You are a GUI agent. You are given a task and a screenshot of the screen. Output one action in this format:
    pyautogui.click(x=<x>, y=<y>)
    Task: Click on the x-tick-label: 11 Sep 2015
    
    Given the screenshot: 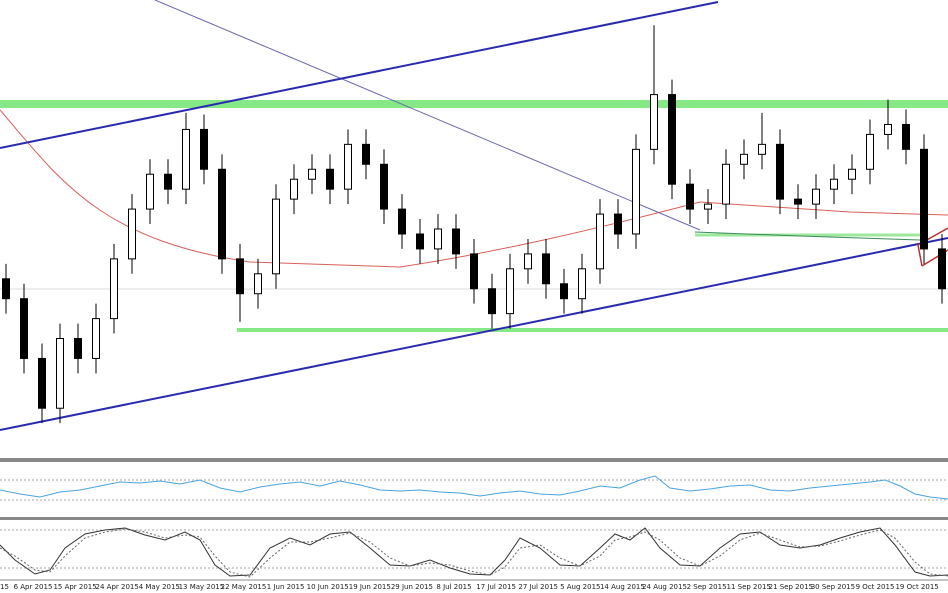 What is the action you would take?
    pyautogui.click(x=749, y=587)
    